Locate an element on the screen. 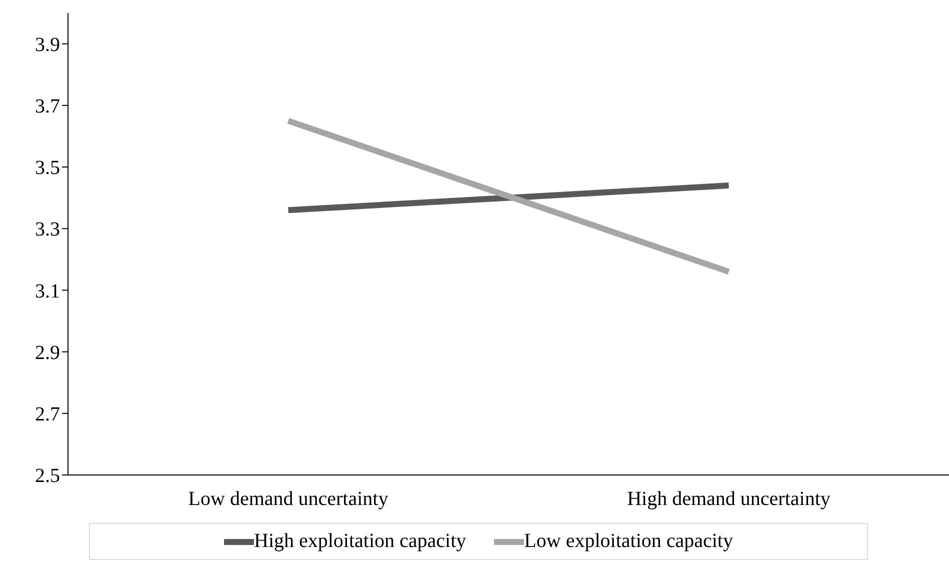 Image resolution: width=949 pixels, height=566 pixels. legend-label: High exploitation capacity is located at coordinates (360, 541).